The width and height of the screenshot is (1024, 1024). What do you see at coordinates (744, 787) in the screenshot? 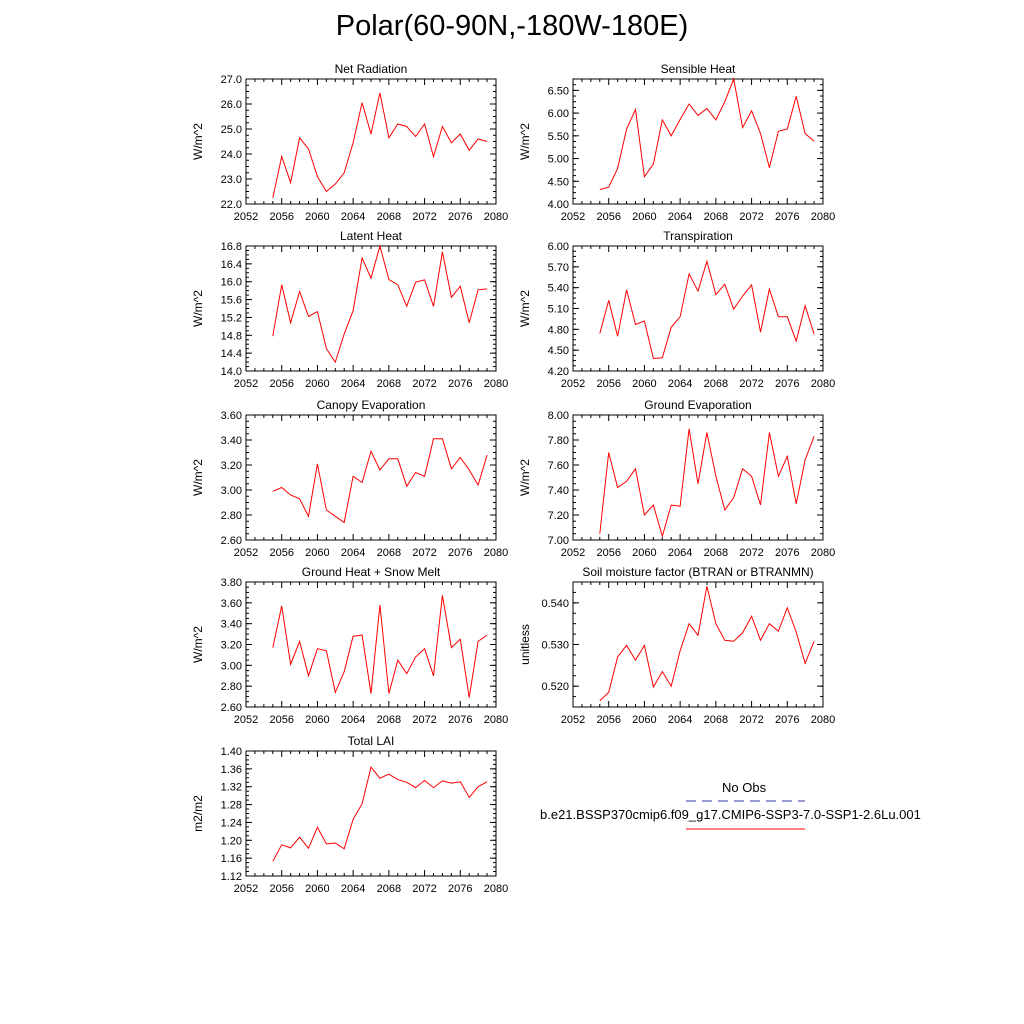
I see `legend-obs-label: No Obs` at bounding box center [744, 787].